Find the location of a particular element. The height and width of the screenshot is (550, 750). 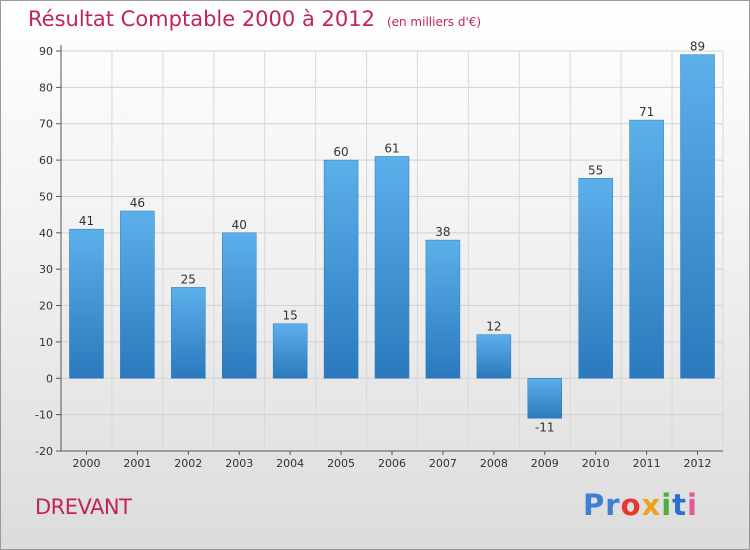

y-tick-label: 50 is located at coordinates (46, 196).